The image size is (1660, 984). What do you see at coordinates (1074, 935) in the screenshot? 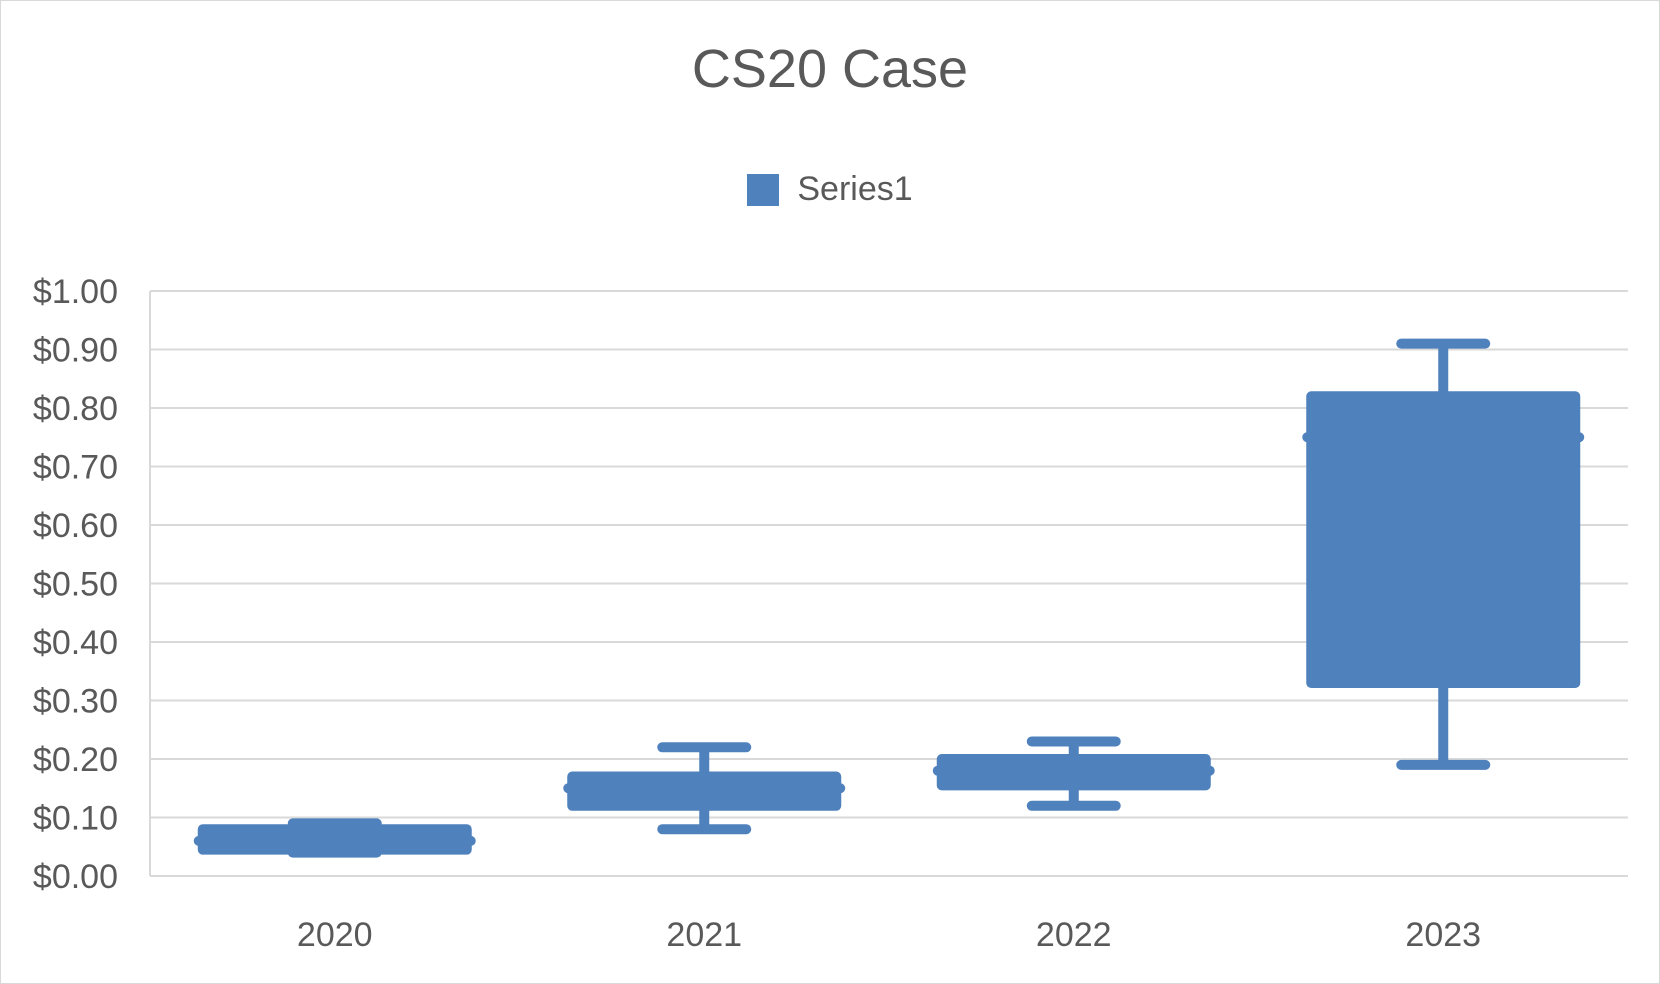
I see `x-tick-label: 2022` at bounding box center [1074, 935].